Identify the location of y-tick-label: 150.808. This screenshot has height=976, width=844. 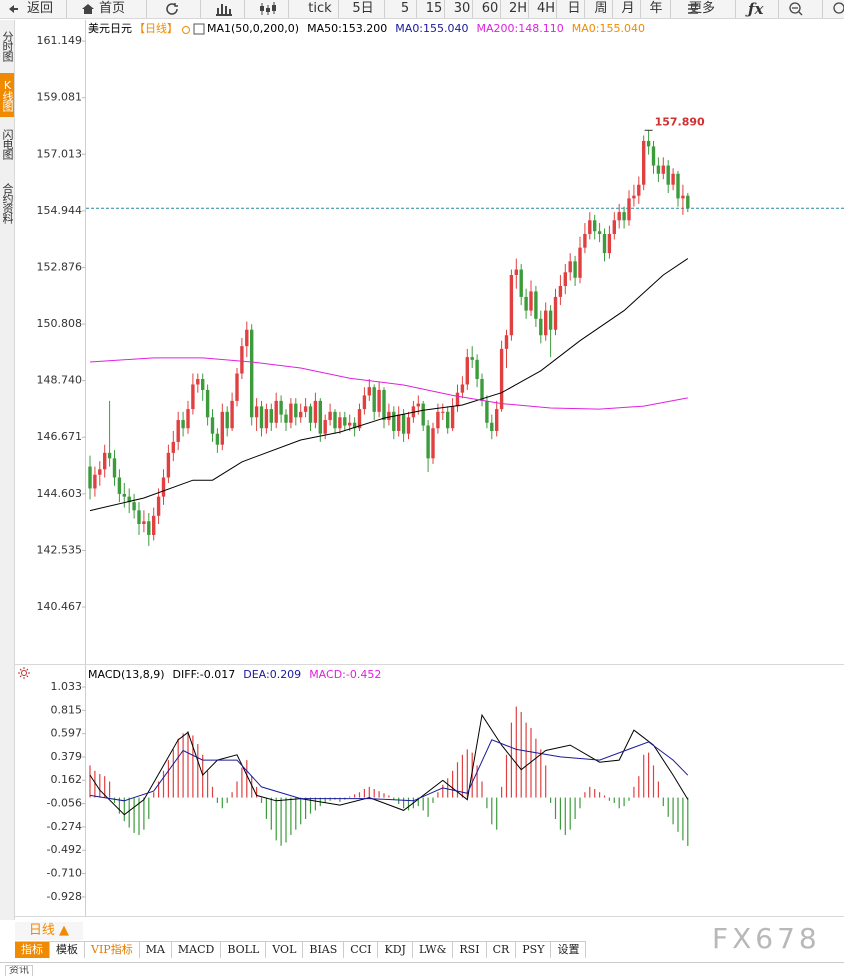
(60, 323).